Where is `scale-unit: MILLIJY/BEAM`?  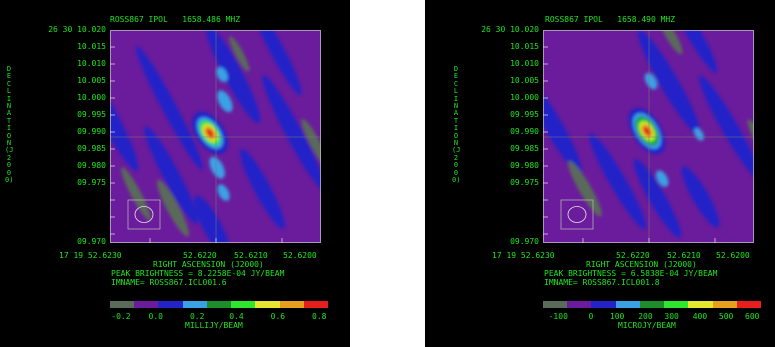 scale-unit: MILLIJY/BEAM is located at coordinates (214, 325).